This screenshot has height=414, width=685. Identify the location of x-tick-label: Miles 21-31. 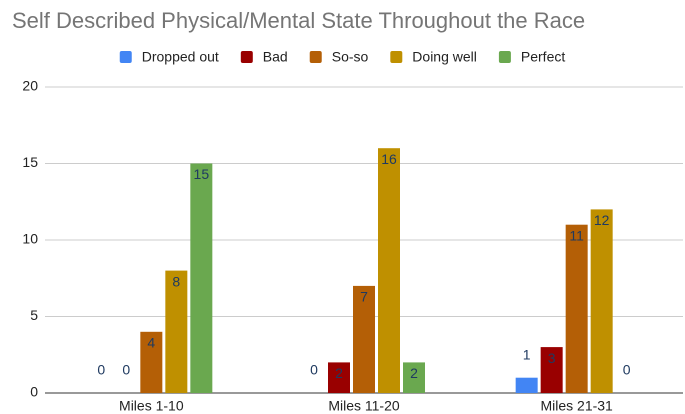
(576, 406).